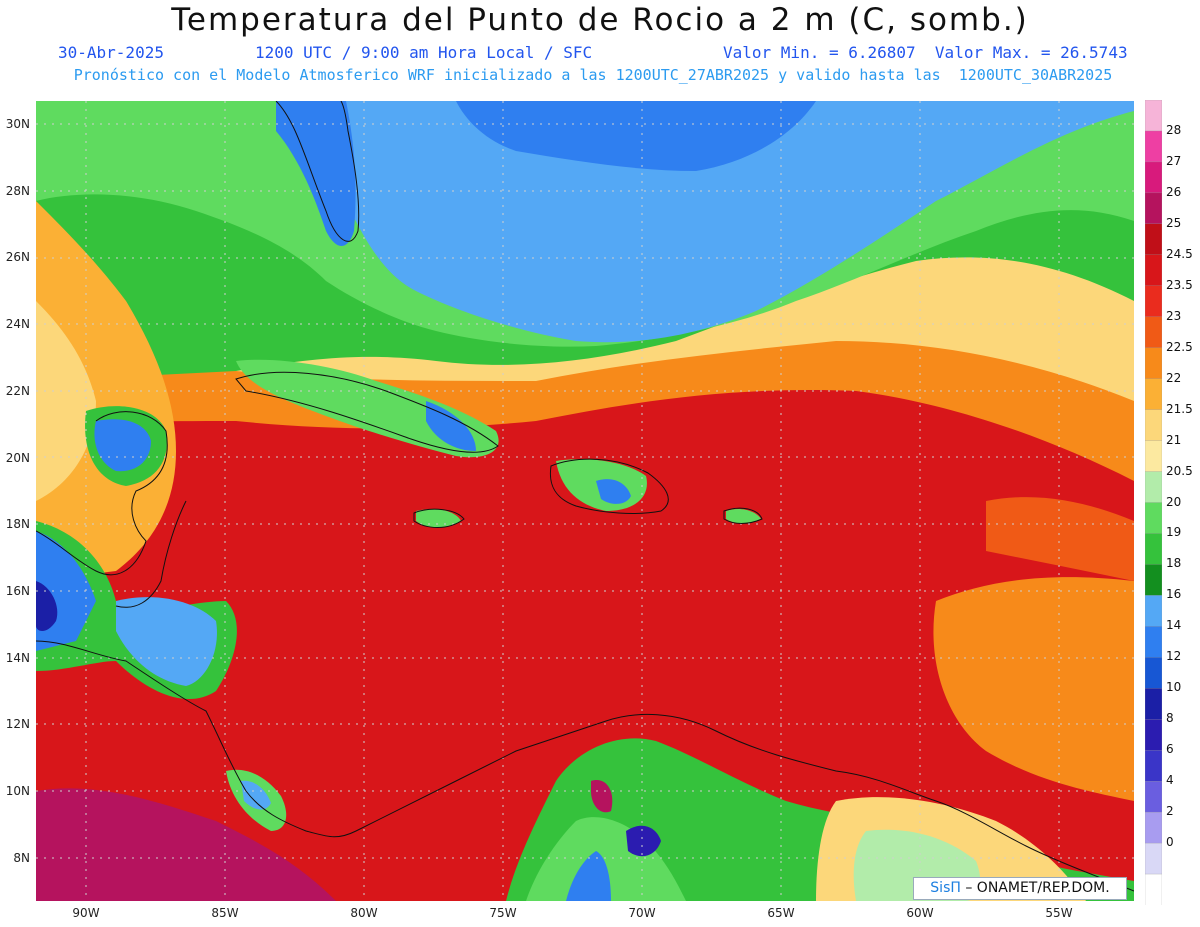 The width and height of the screenshot is (1200, 927). What do you see at coordinates (424, 52) in the screenshot?
I see `forecast-time: 1200 UTC / 9:00 am Hora Local / SFC` at bounding box center [424, 52].